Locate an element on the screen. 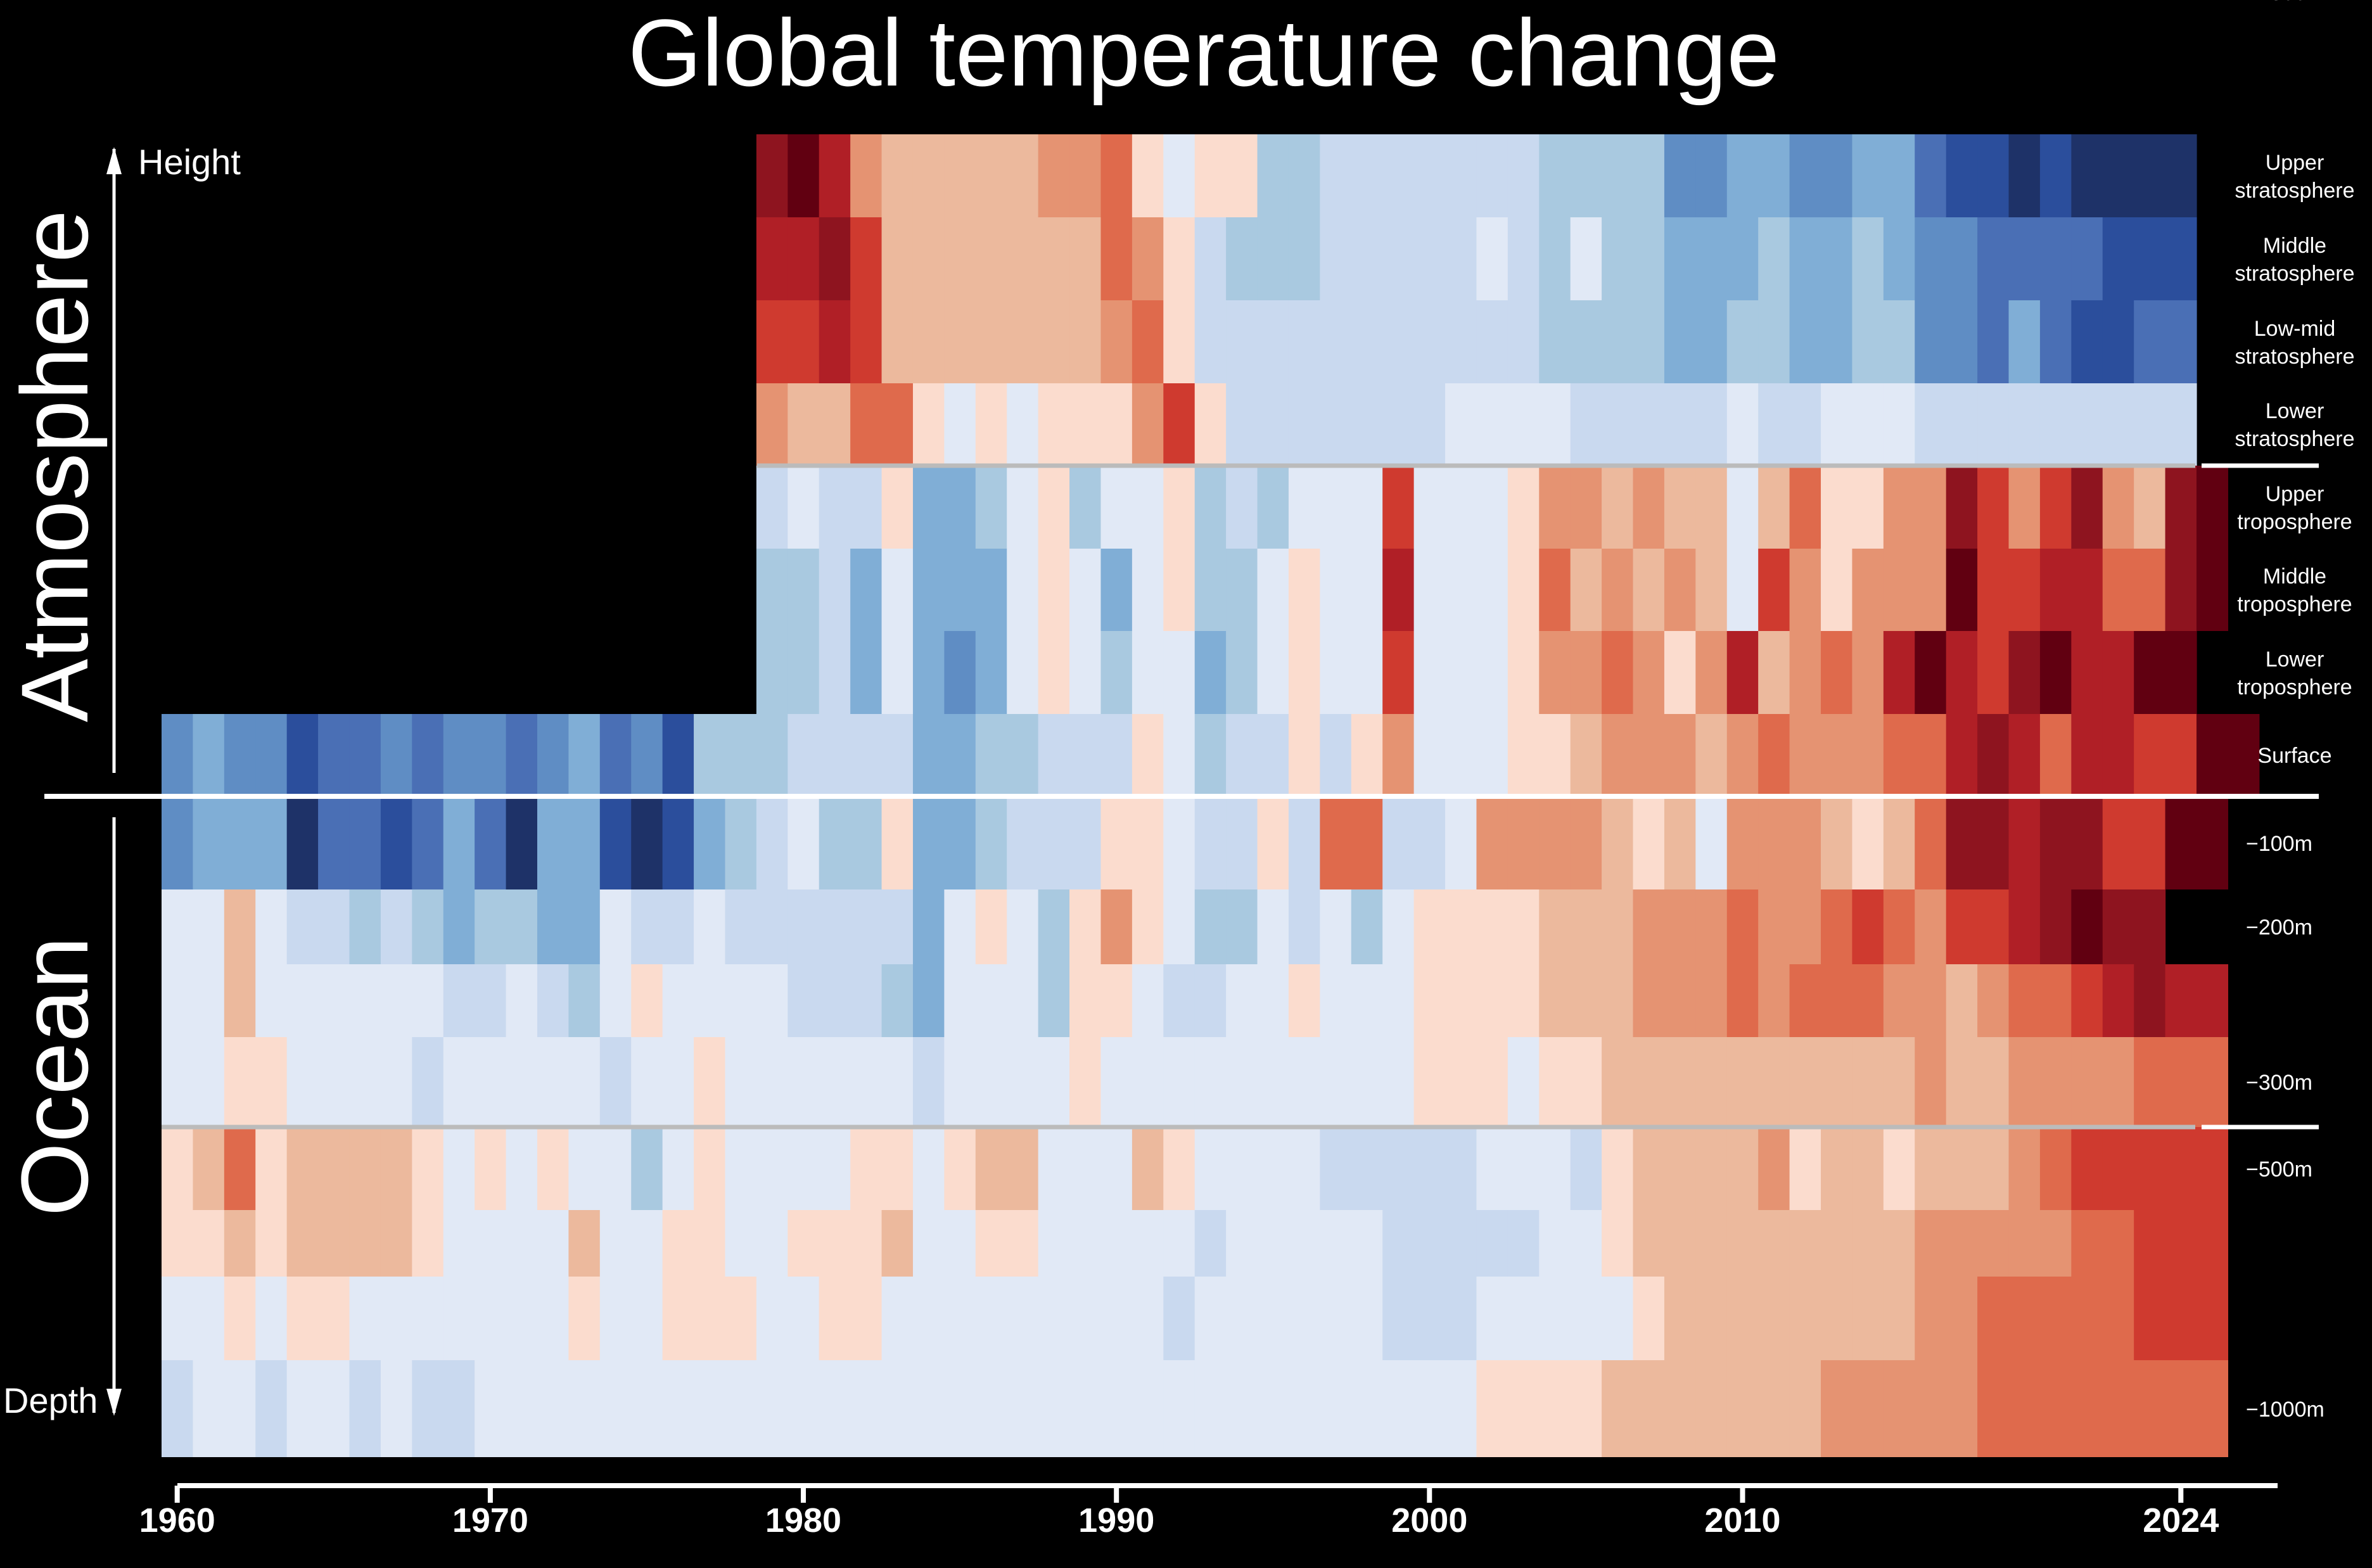  layer-label: Upper troposphere is located at coordinates (2294, 508).